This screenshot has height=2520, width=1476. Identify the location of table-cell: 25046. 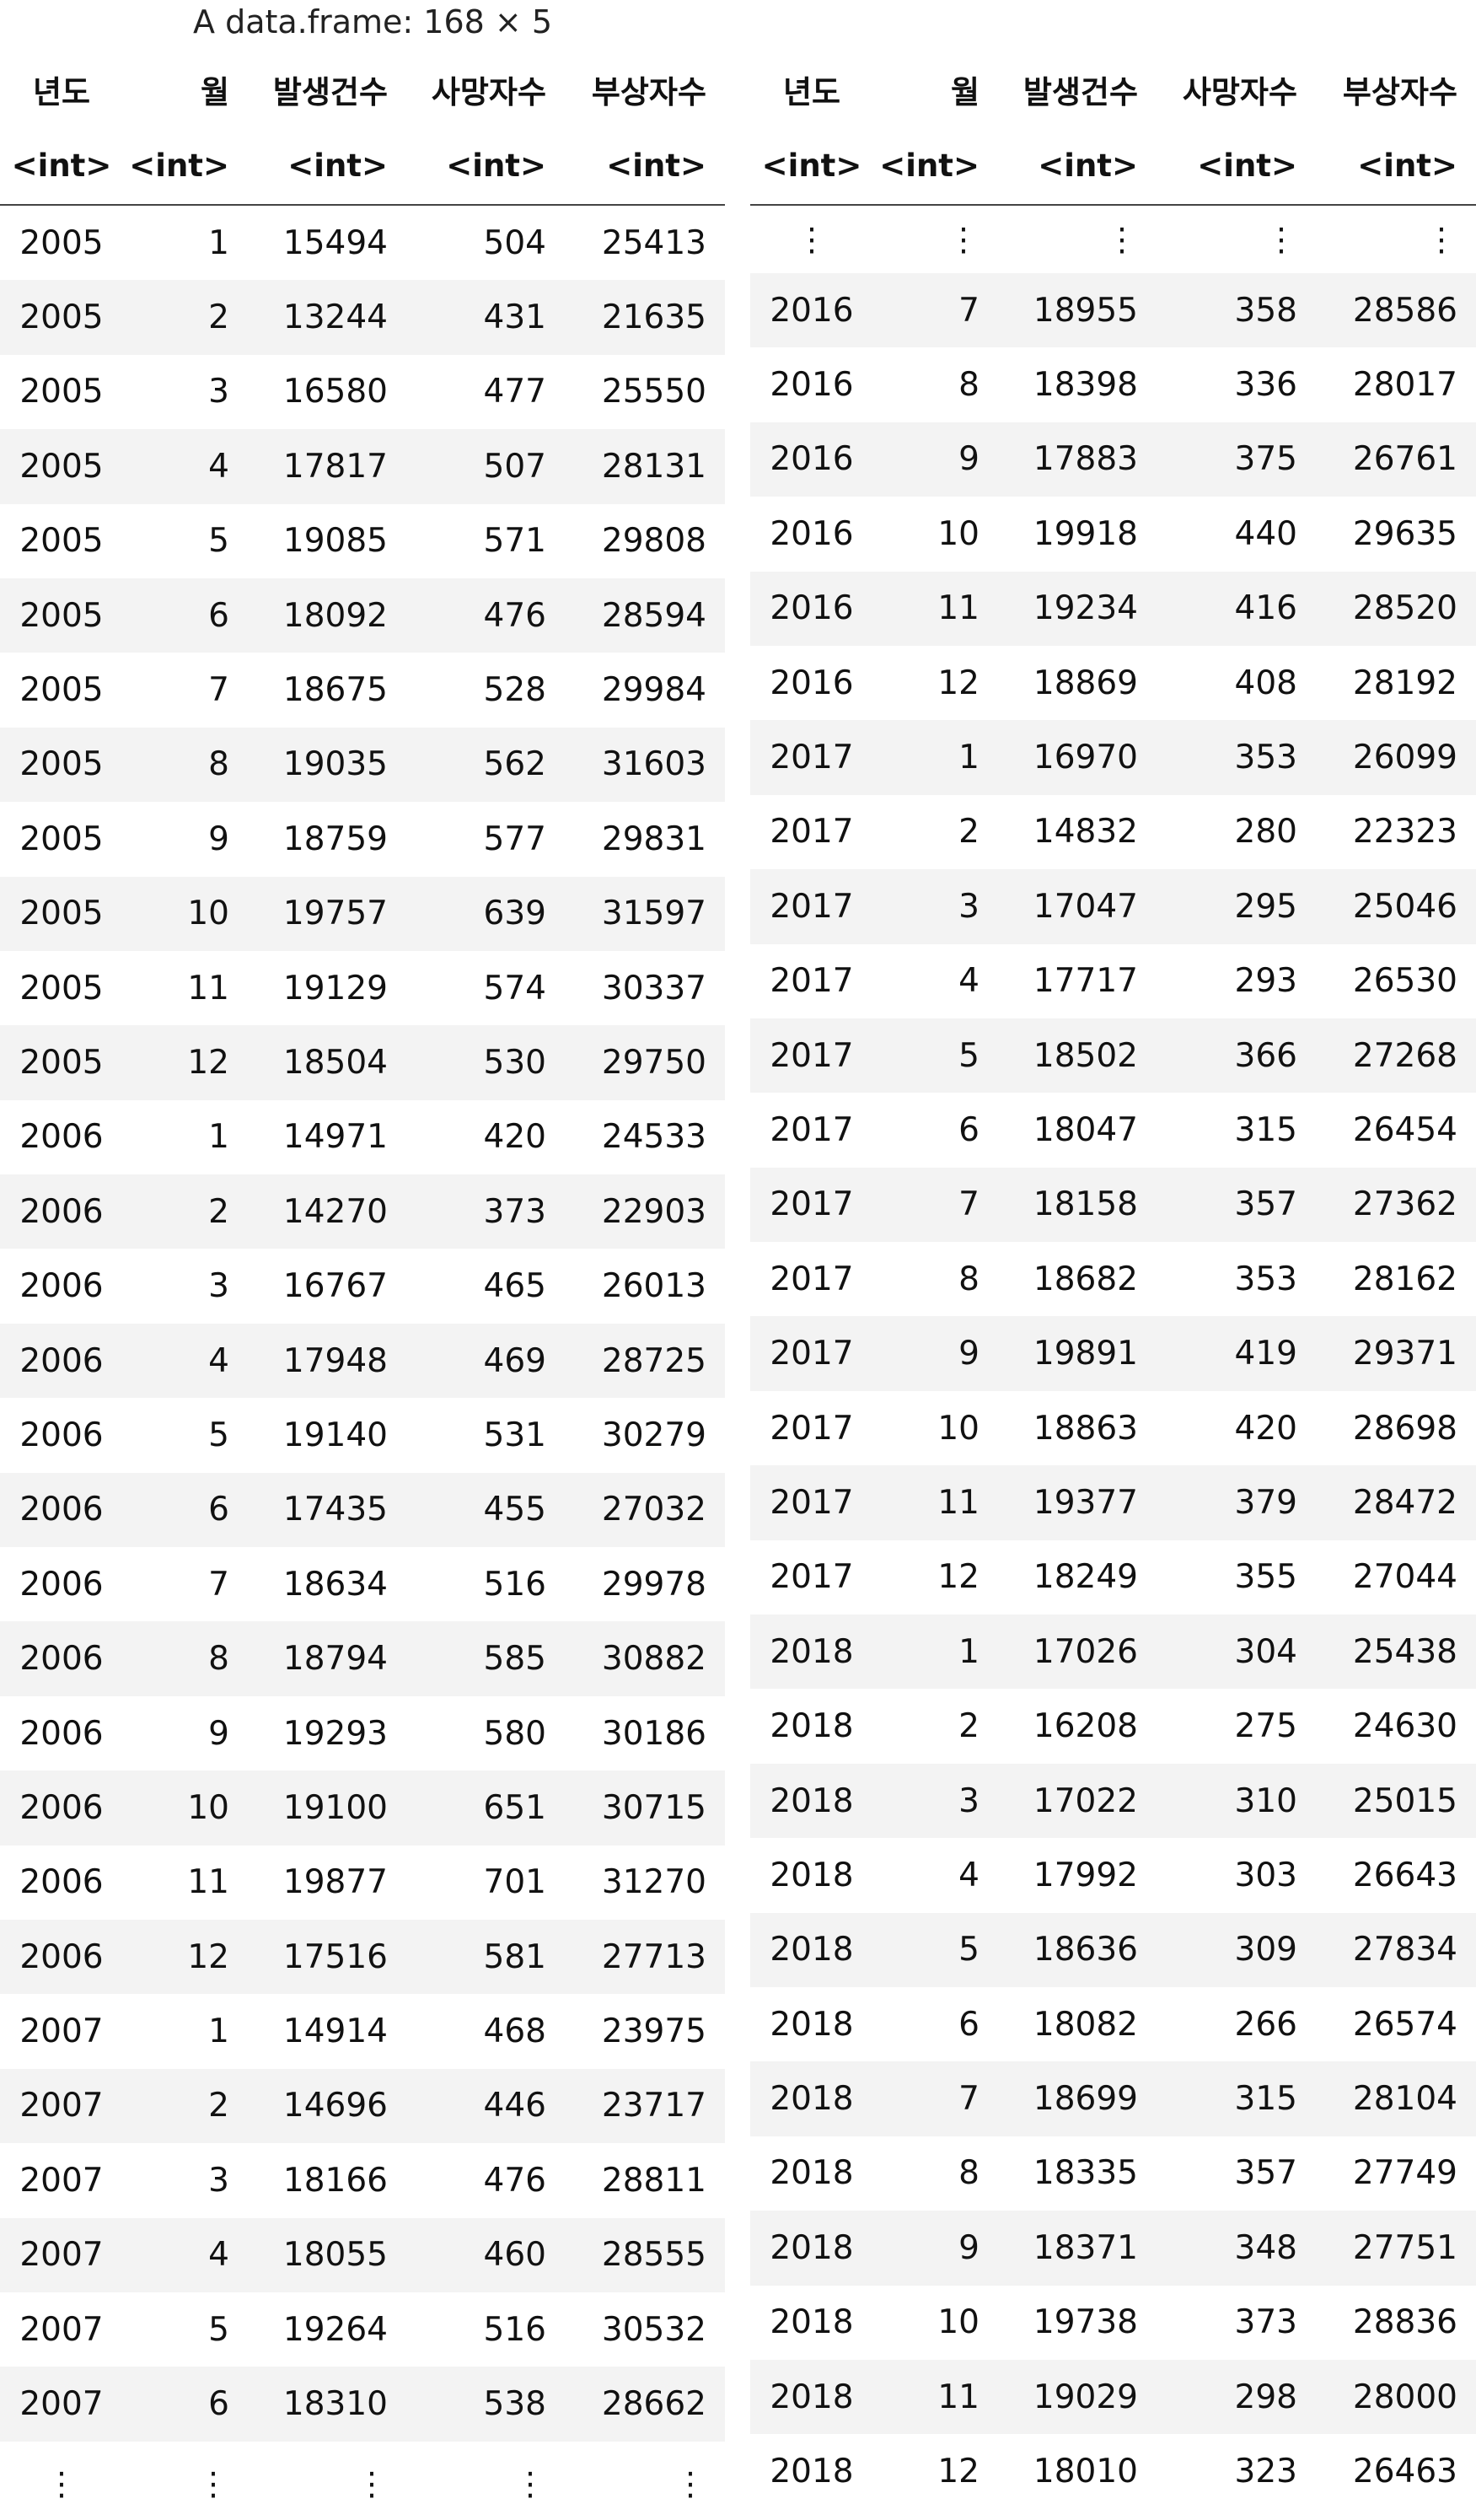
(1396, 906).